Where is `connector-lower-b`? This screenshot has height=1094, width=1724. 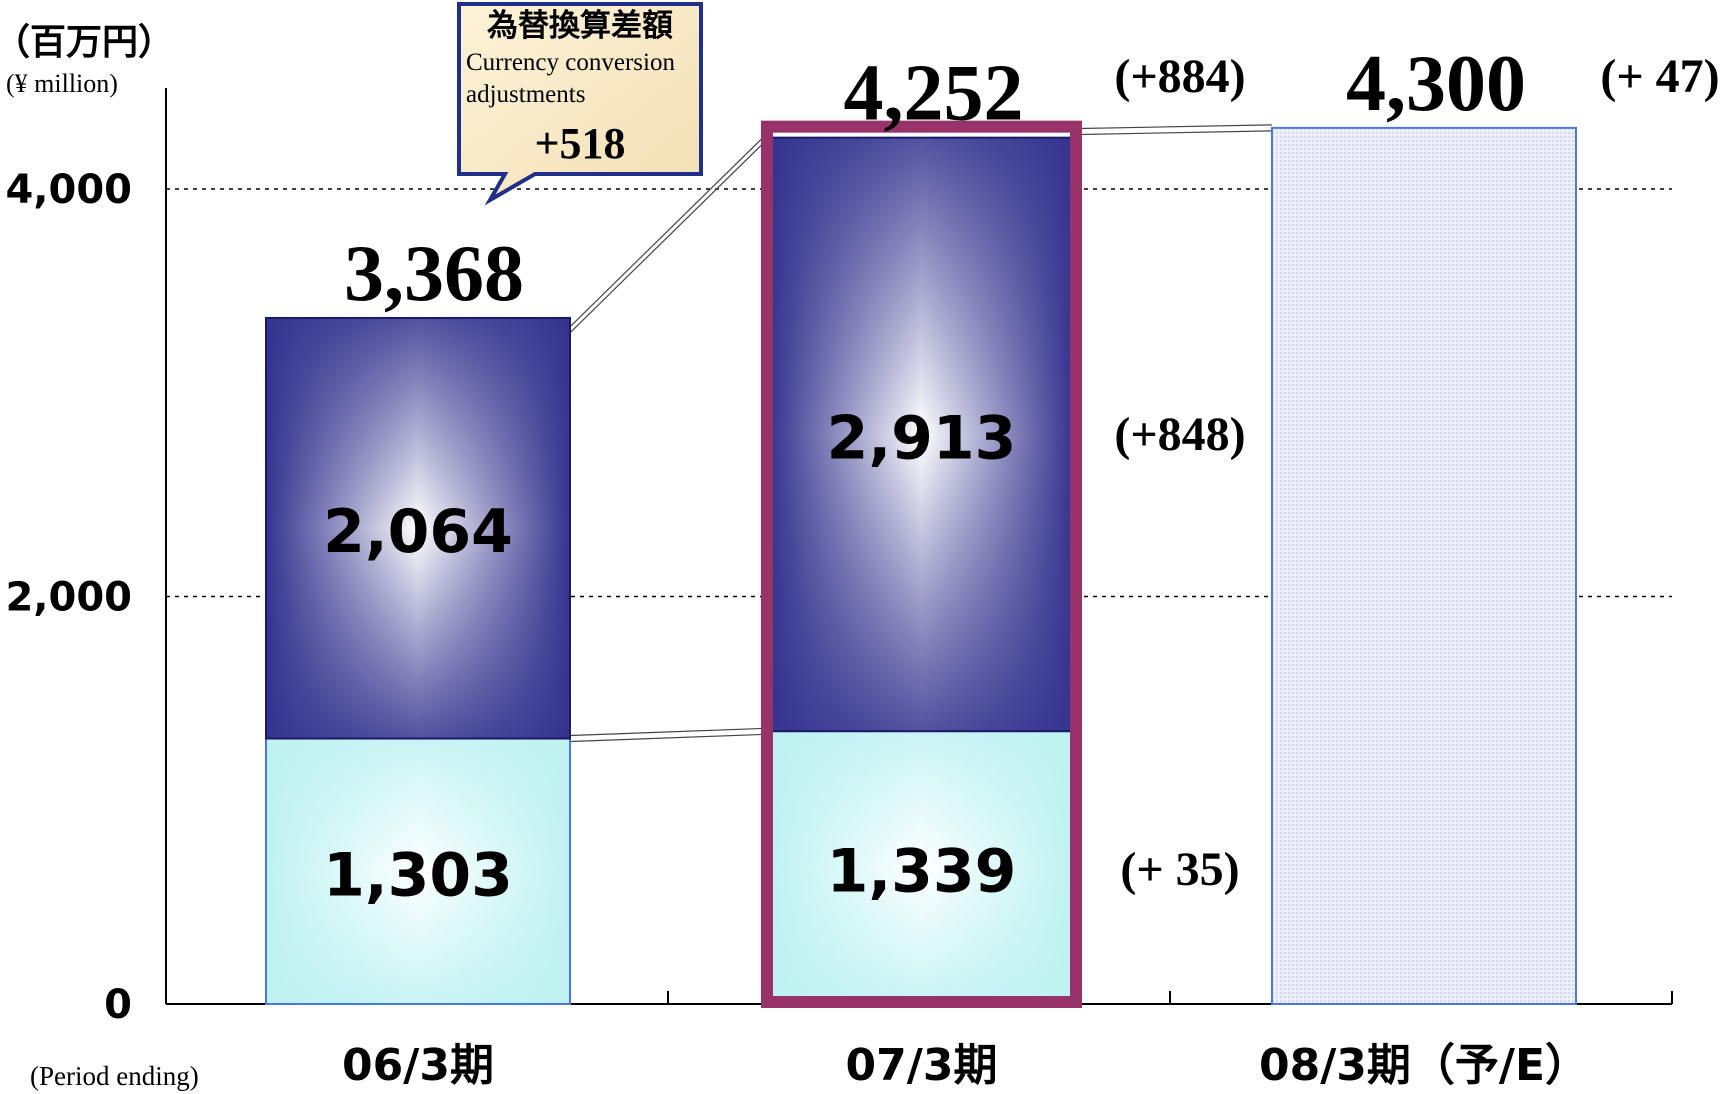 connector-lower-b is located at coordinates (670, 738).